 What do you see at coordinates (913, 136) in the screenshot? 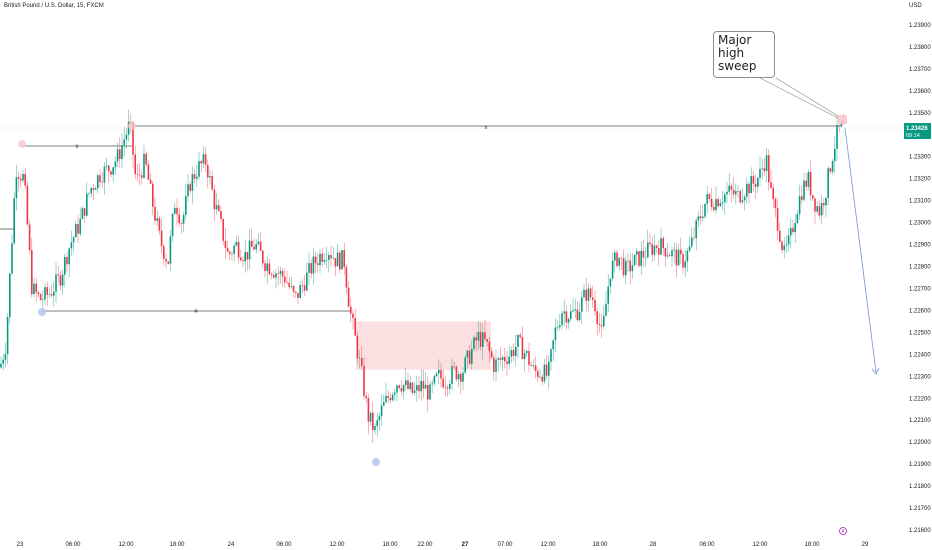
I see `bar-countdown: 09:14` at bounding box center [913, 136].